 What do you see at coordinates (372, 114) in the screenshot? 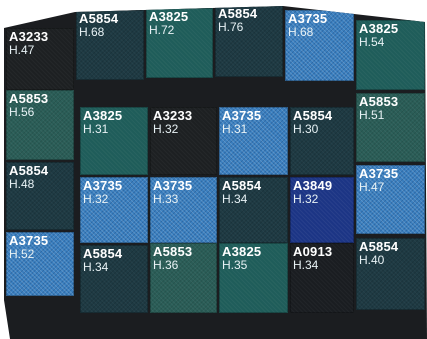
I see `swatch-h-value: H.51` at bounding box center [372, 114].